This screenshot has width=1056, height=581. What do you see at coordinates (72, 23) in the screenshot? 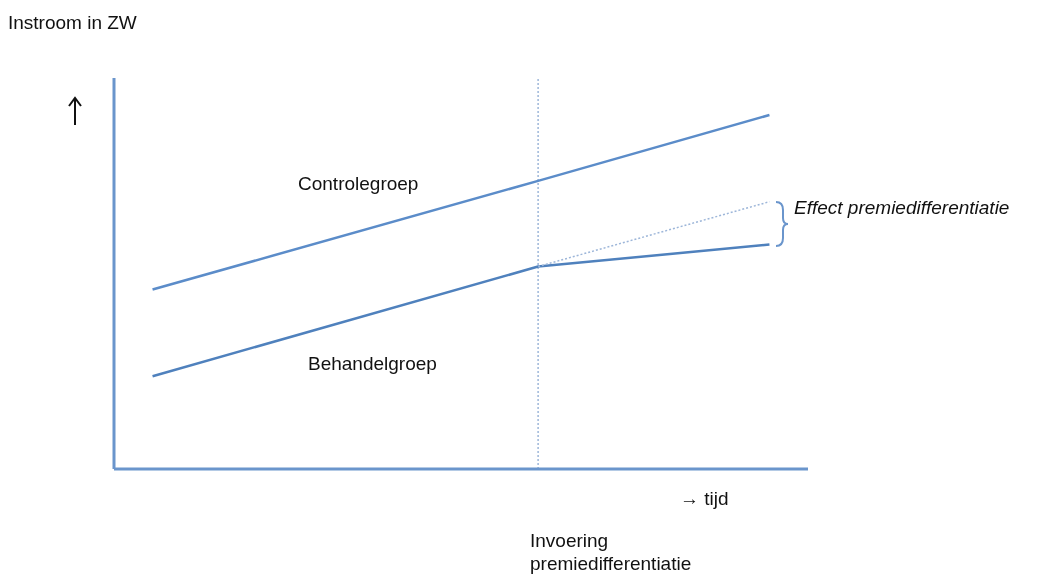
I see `y-axis-title: Instroom in ZW` at bounding box center [72, 23].